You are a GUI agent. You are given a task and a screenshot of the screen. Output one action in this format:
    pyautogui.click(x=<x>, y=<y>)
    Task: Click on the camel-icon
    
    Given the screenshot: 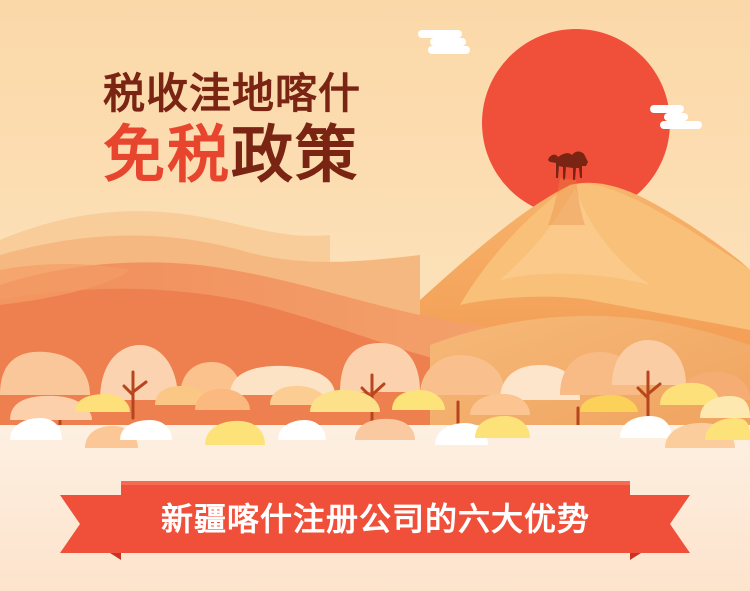 What is the action you would take?
    pyautogui.click(x=568, y=165)
    